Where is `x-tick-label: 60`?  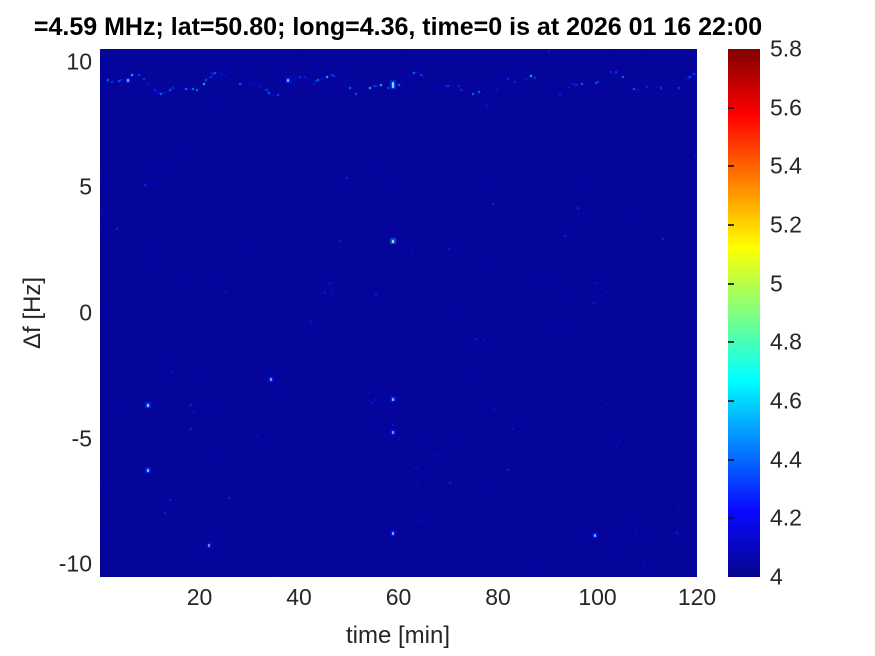
x-tick-label: 60 is located at coordinates (398, 597).